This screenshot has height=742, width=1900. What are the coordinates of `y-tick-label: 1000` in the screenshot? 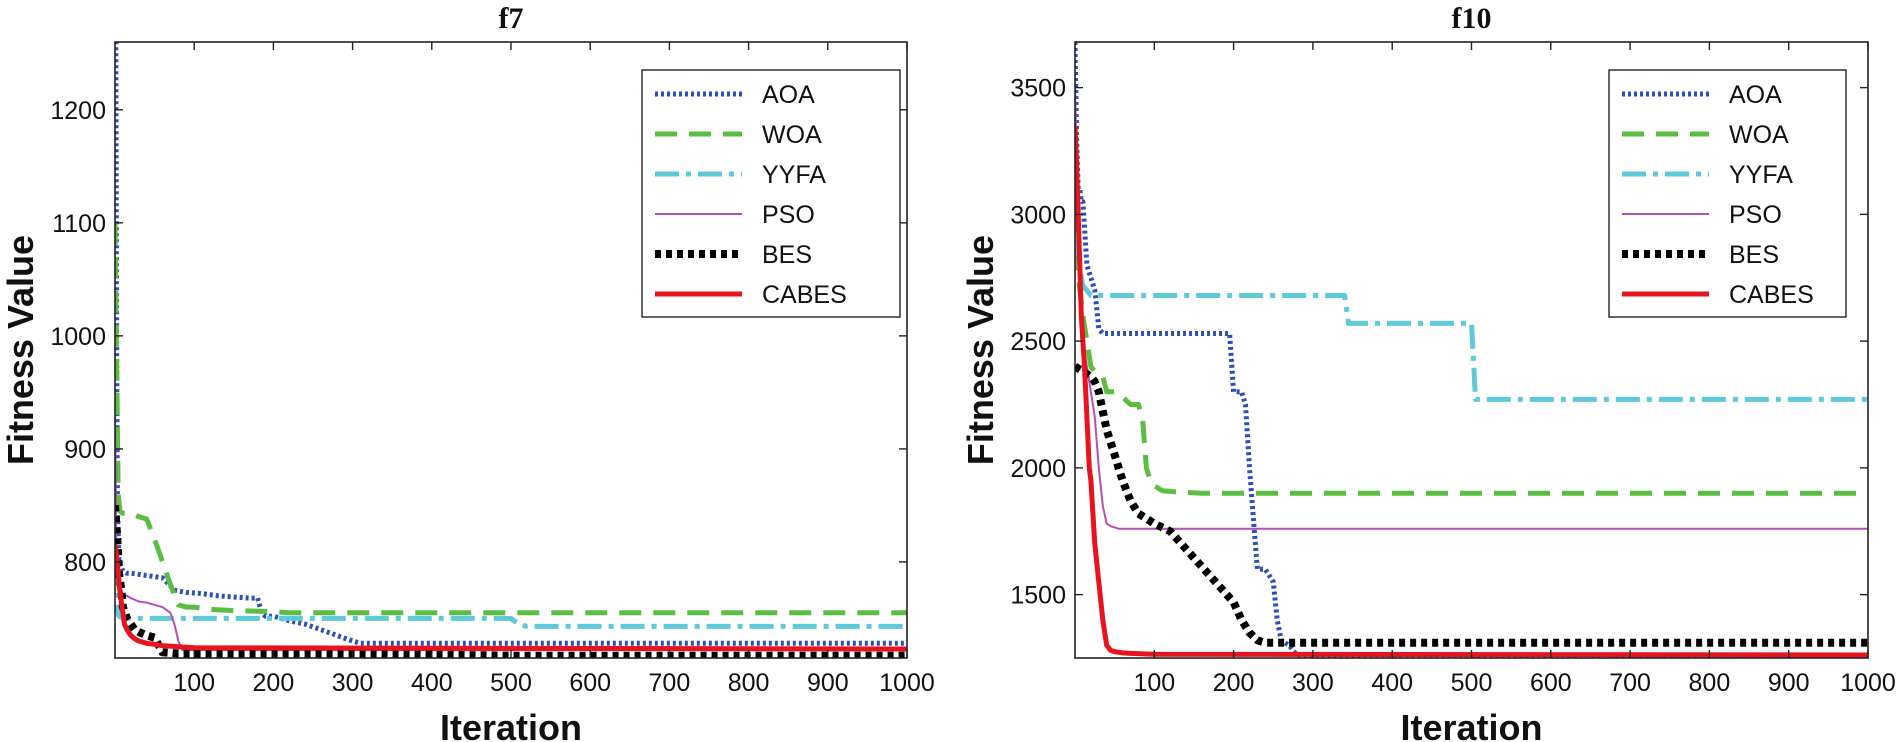 It's located at (78, 337).